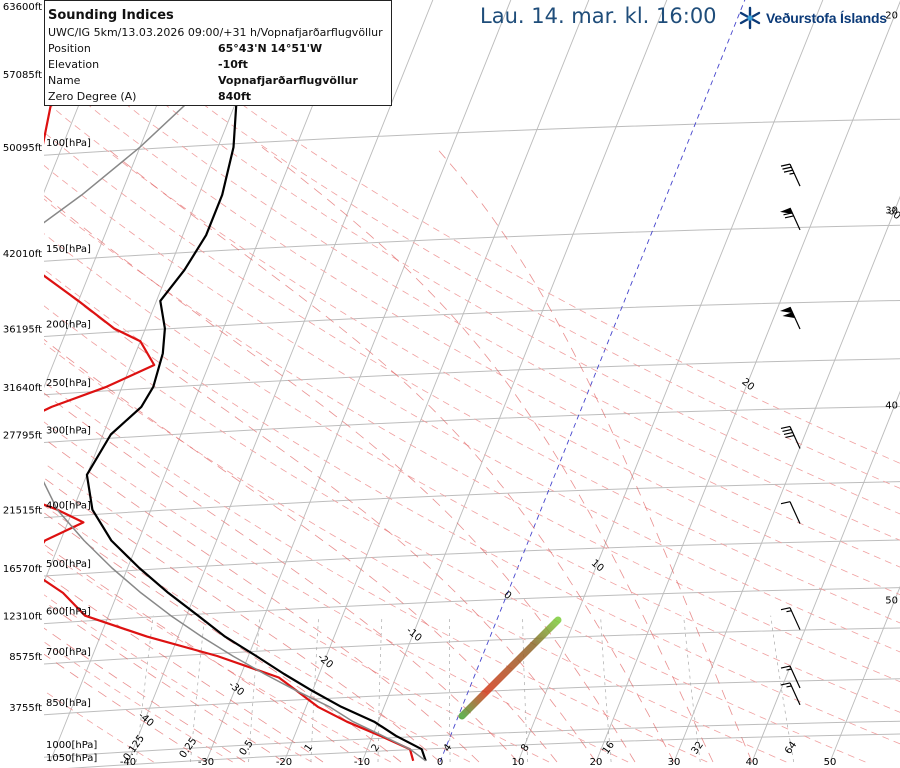 Image resolution: width=900 pixels, height=768 pixels. I want to click on temperature-tick: -40, so click(128, 762).